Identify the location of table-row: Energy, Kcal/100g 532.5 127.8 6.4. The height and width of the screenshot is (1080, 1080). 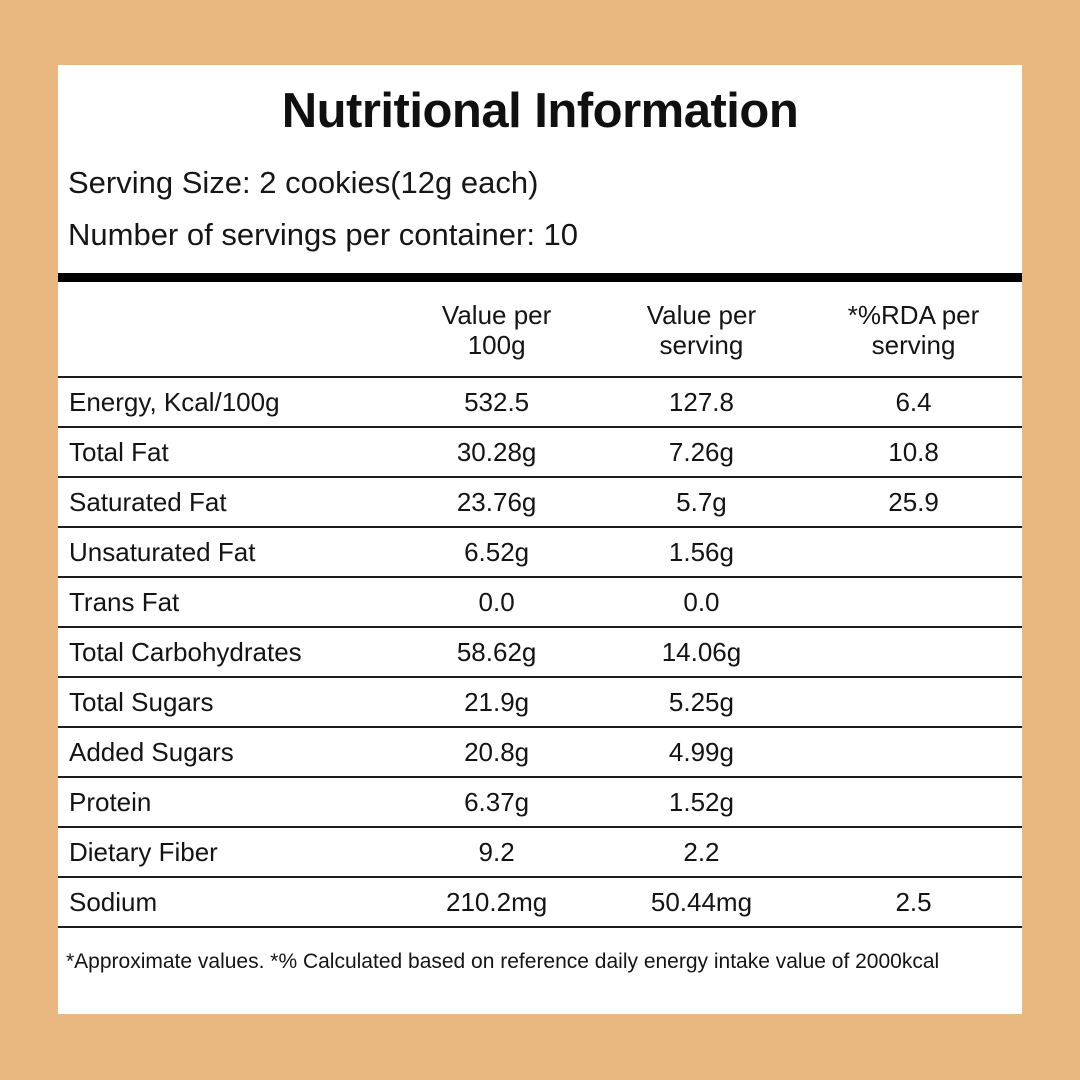
(540, 402).